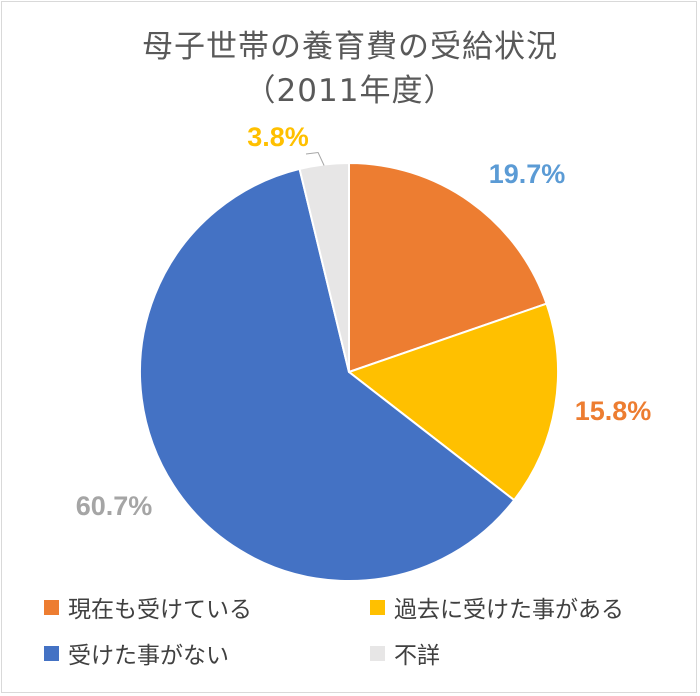 The width and height of the screenshot is (700, 696). Describe the element at coordinates (148, 656) in the screenshot. I see `legend-label: 受けた事がない` at that location.